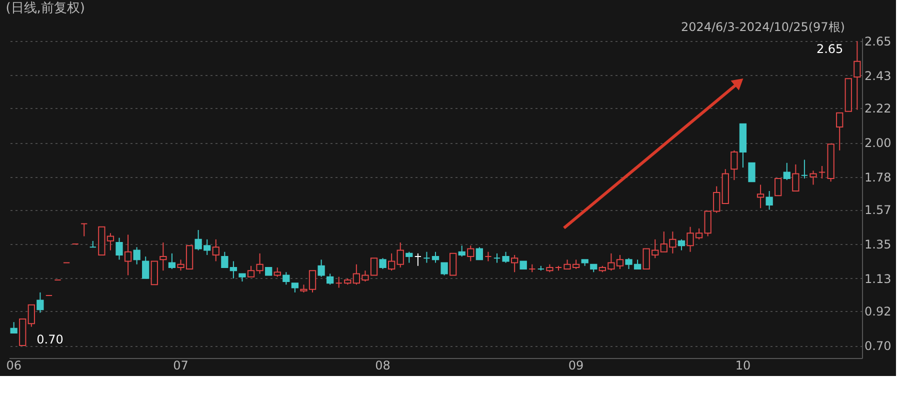 The image size is (906, 406). Describe the element at coordinates (878, 279) in the screenshot. I see `y-tick-label: 1.13` at that location.